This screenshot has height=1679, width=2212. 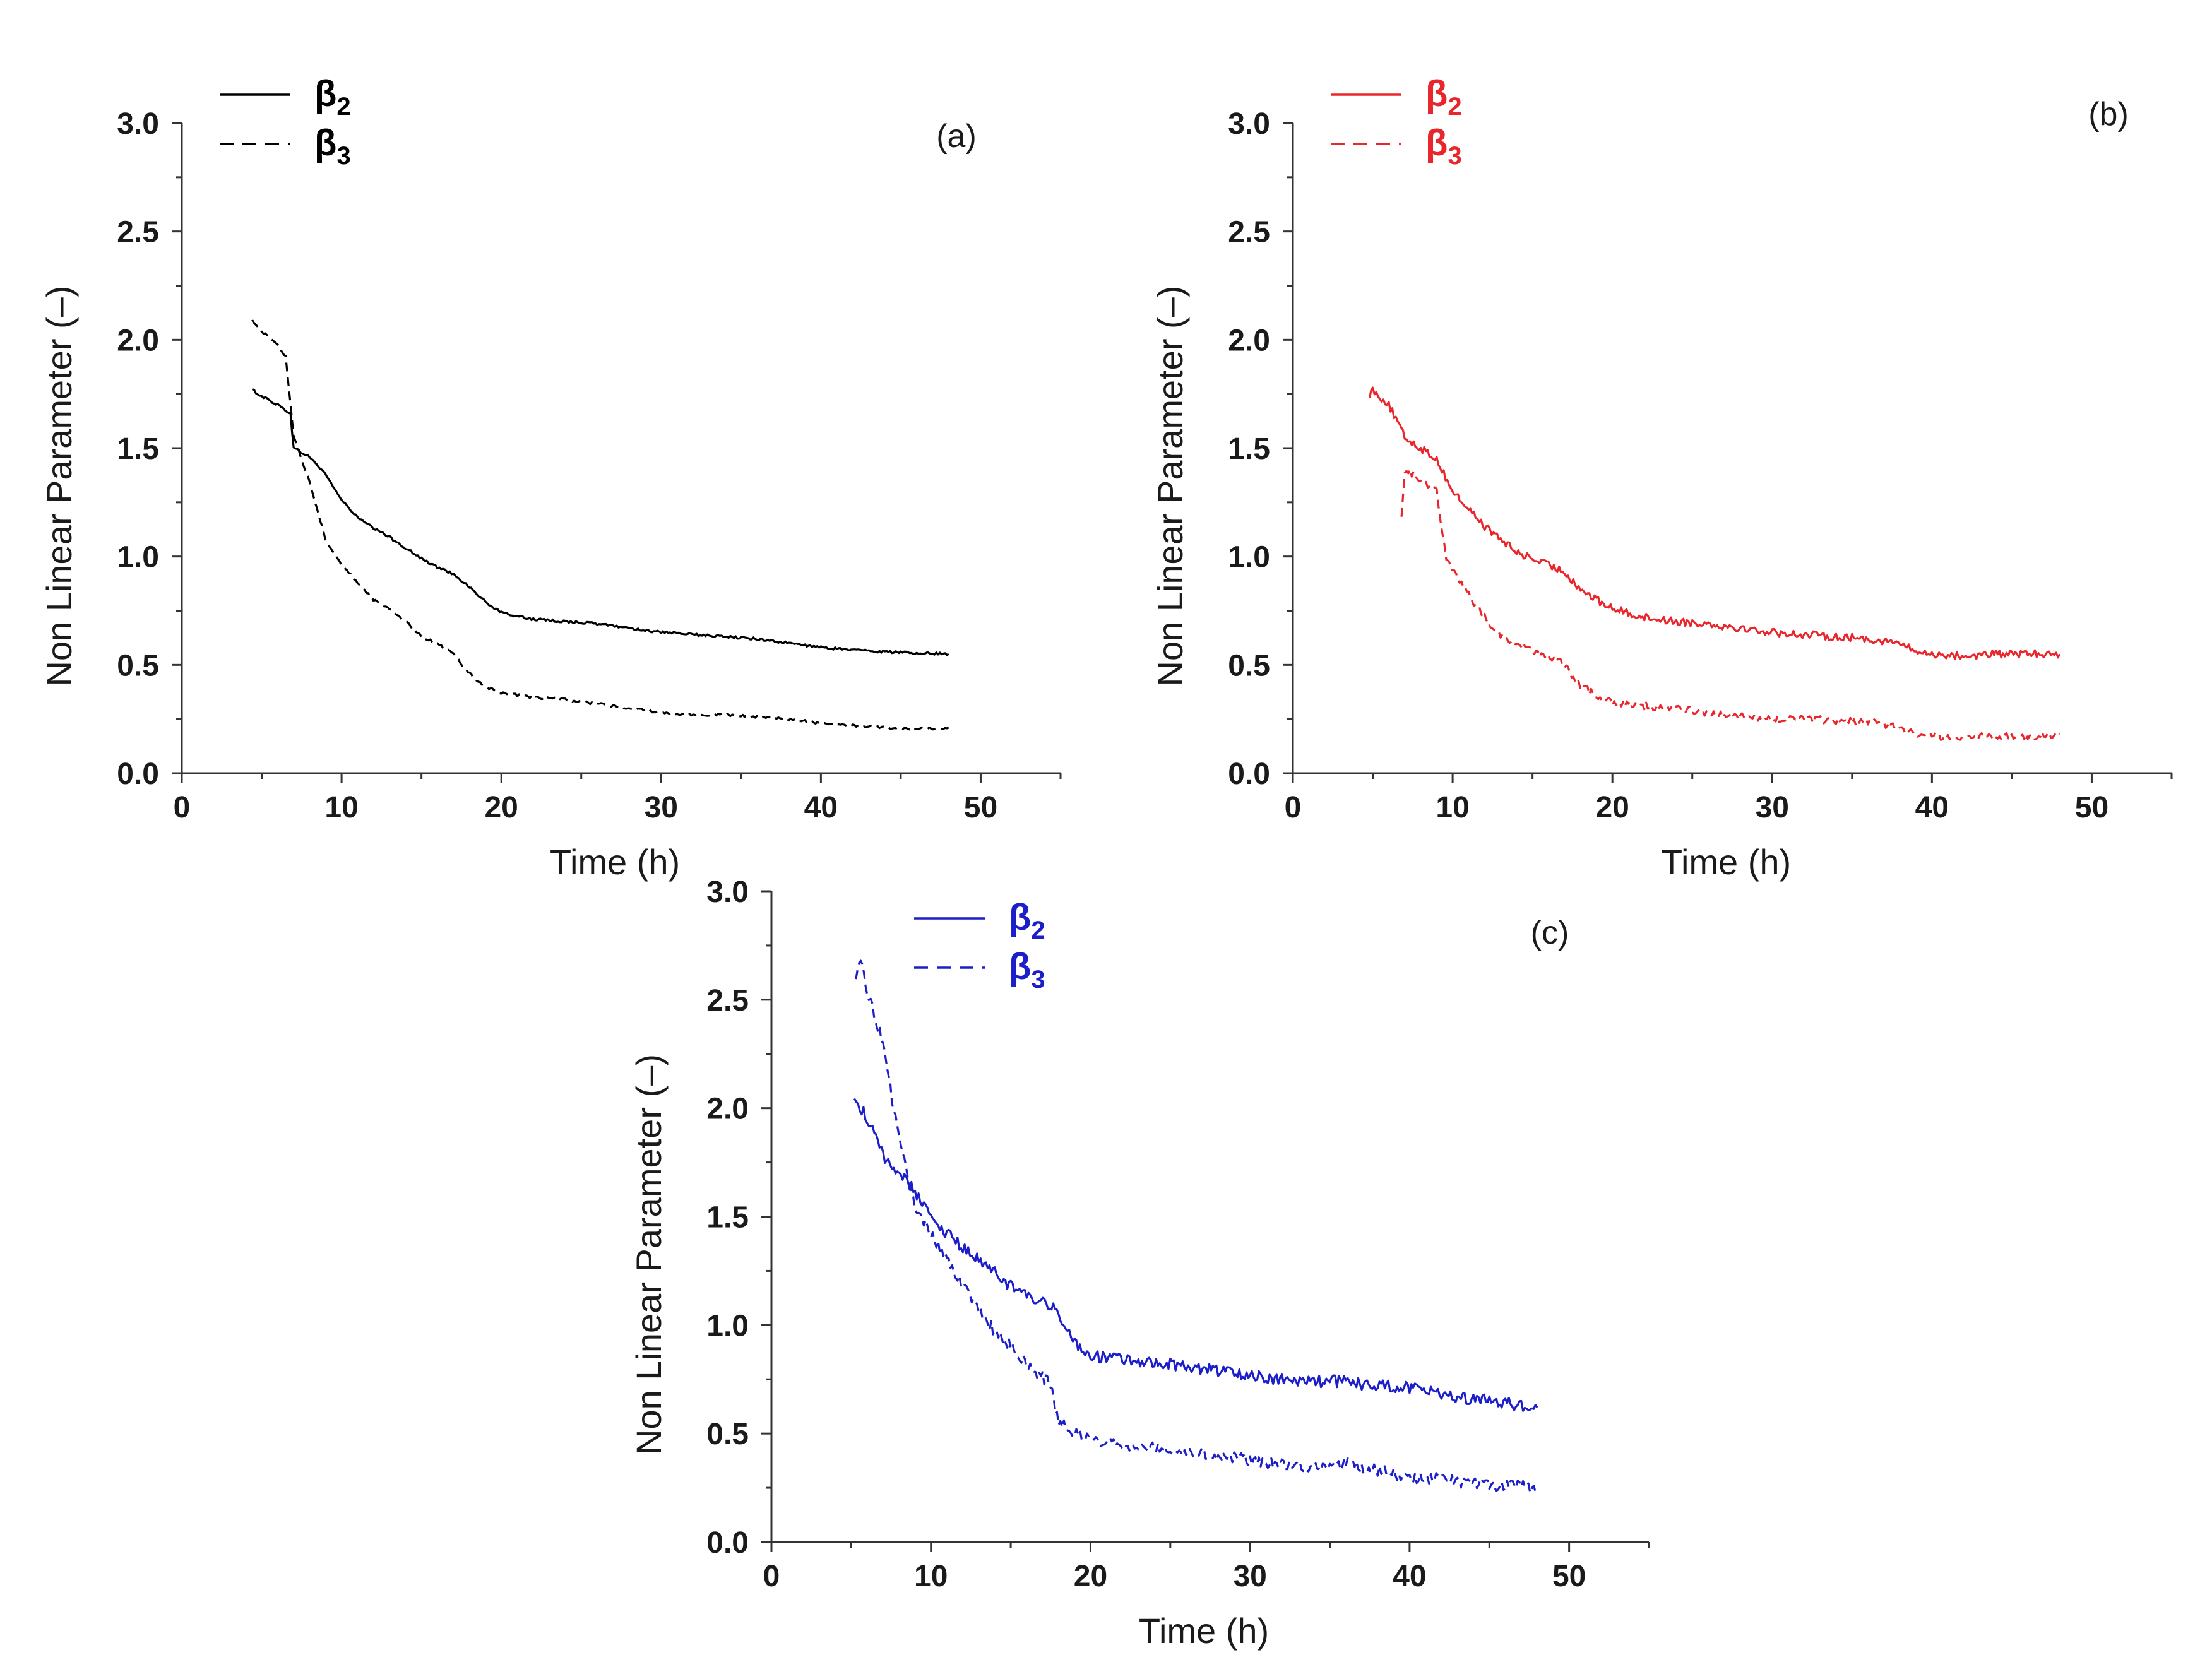 I want to click on panel-label-a: (a), so click(x=957, y=136).